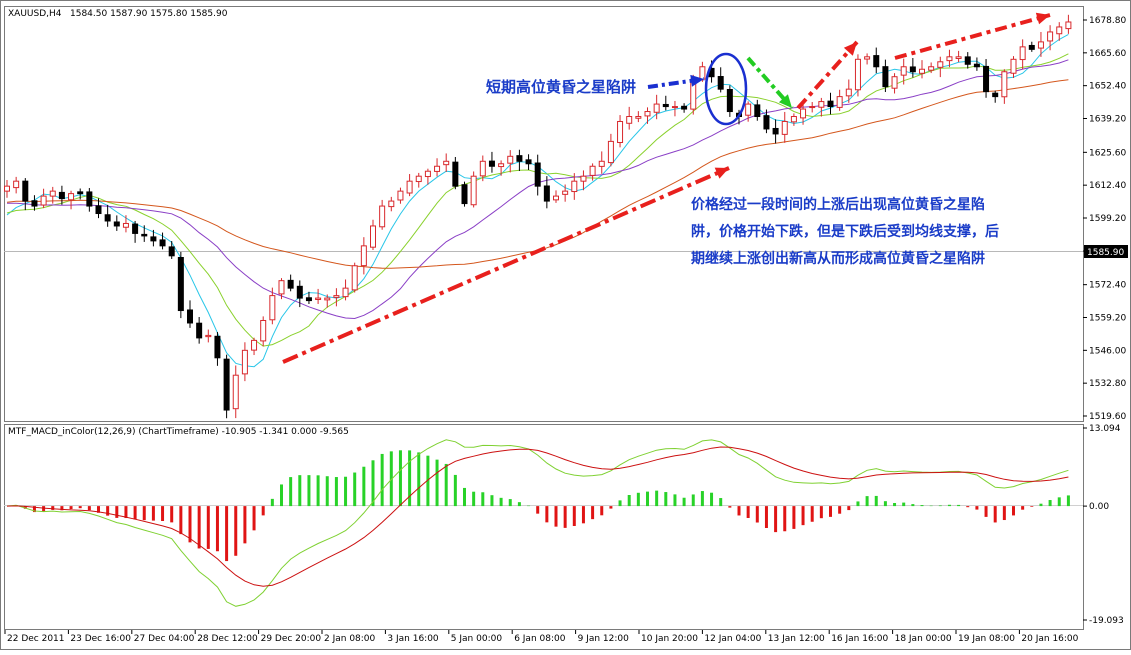  I want to click on price-tick-label: 1678.80, so click(1107, 21).